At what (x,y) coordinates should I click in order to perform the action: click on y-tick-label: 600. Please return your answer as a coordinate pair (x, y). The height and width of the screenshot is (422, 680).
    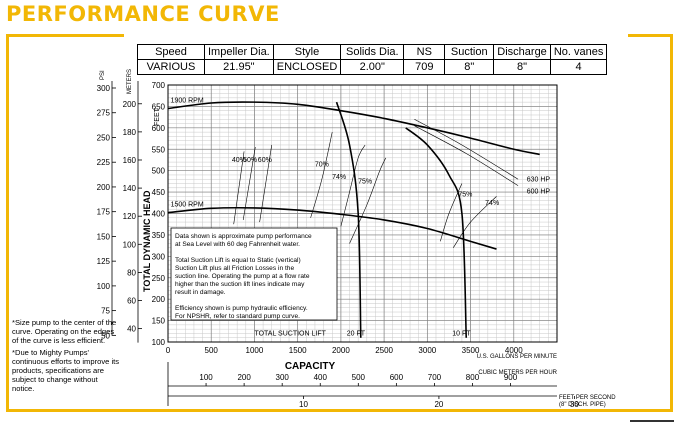
    Looking at the image, I should click on (159, 128).